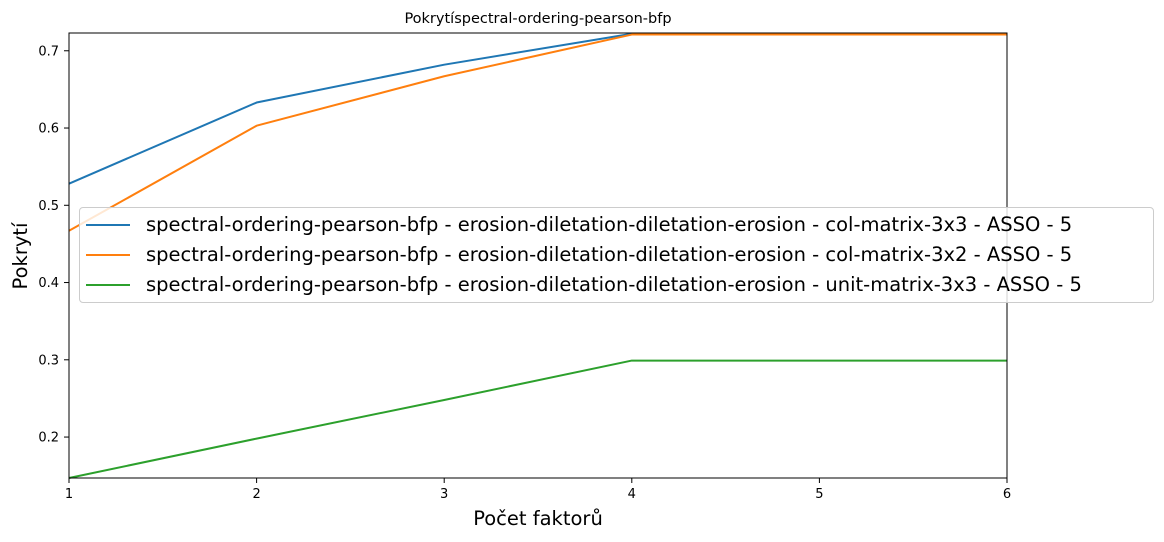 This screenshot has width=1164, height=542. What do you see at coordinates (632, 494) in the screenshot?
I see `x-tick-label: 4` at bounding box center [632, 494].